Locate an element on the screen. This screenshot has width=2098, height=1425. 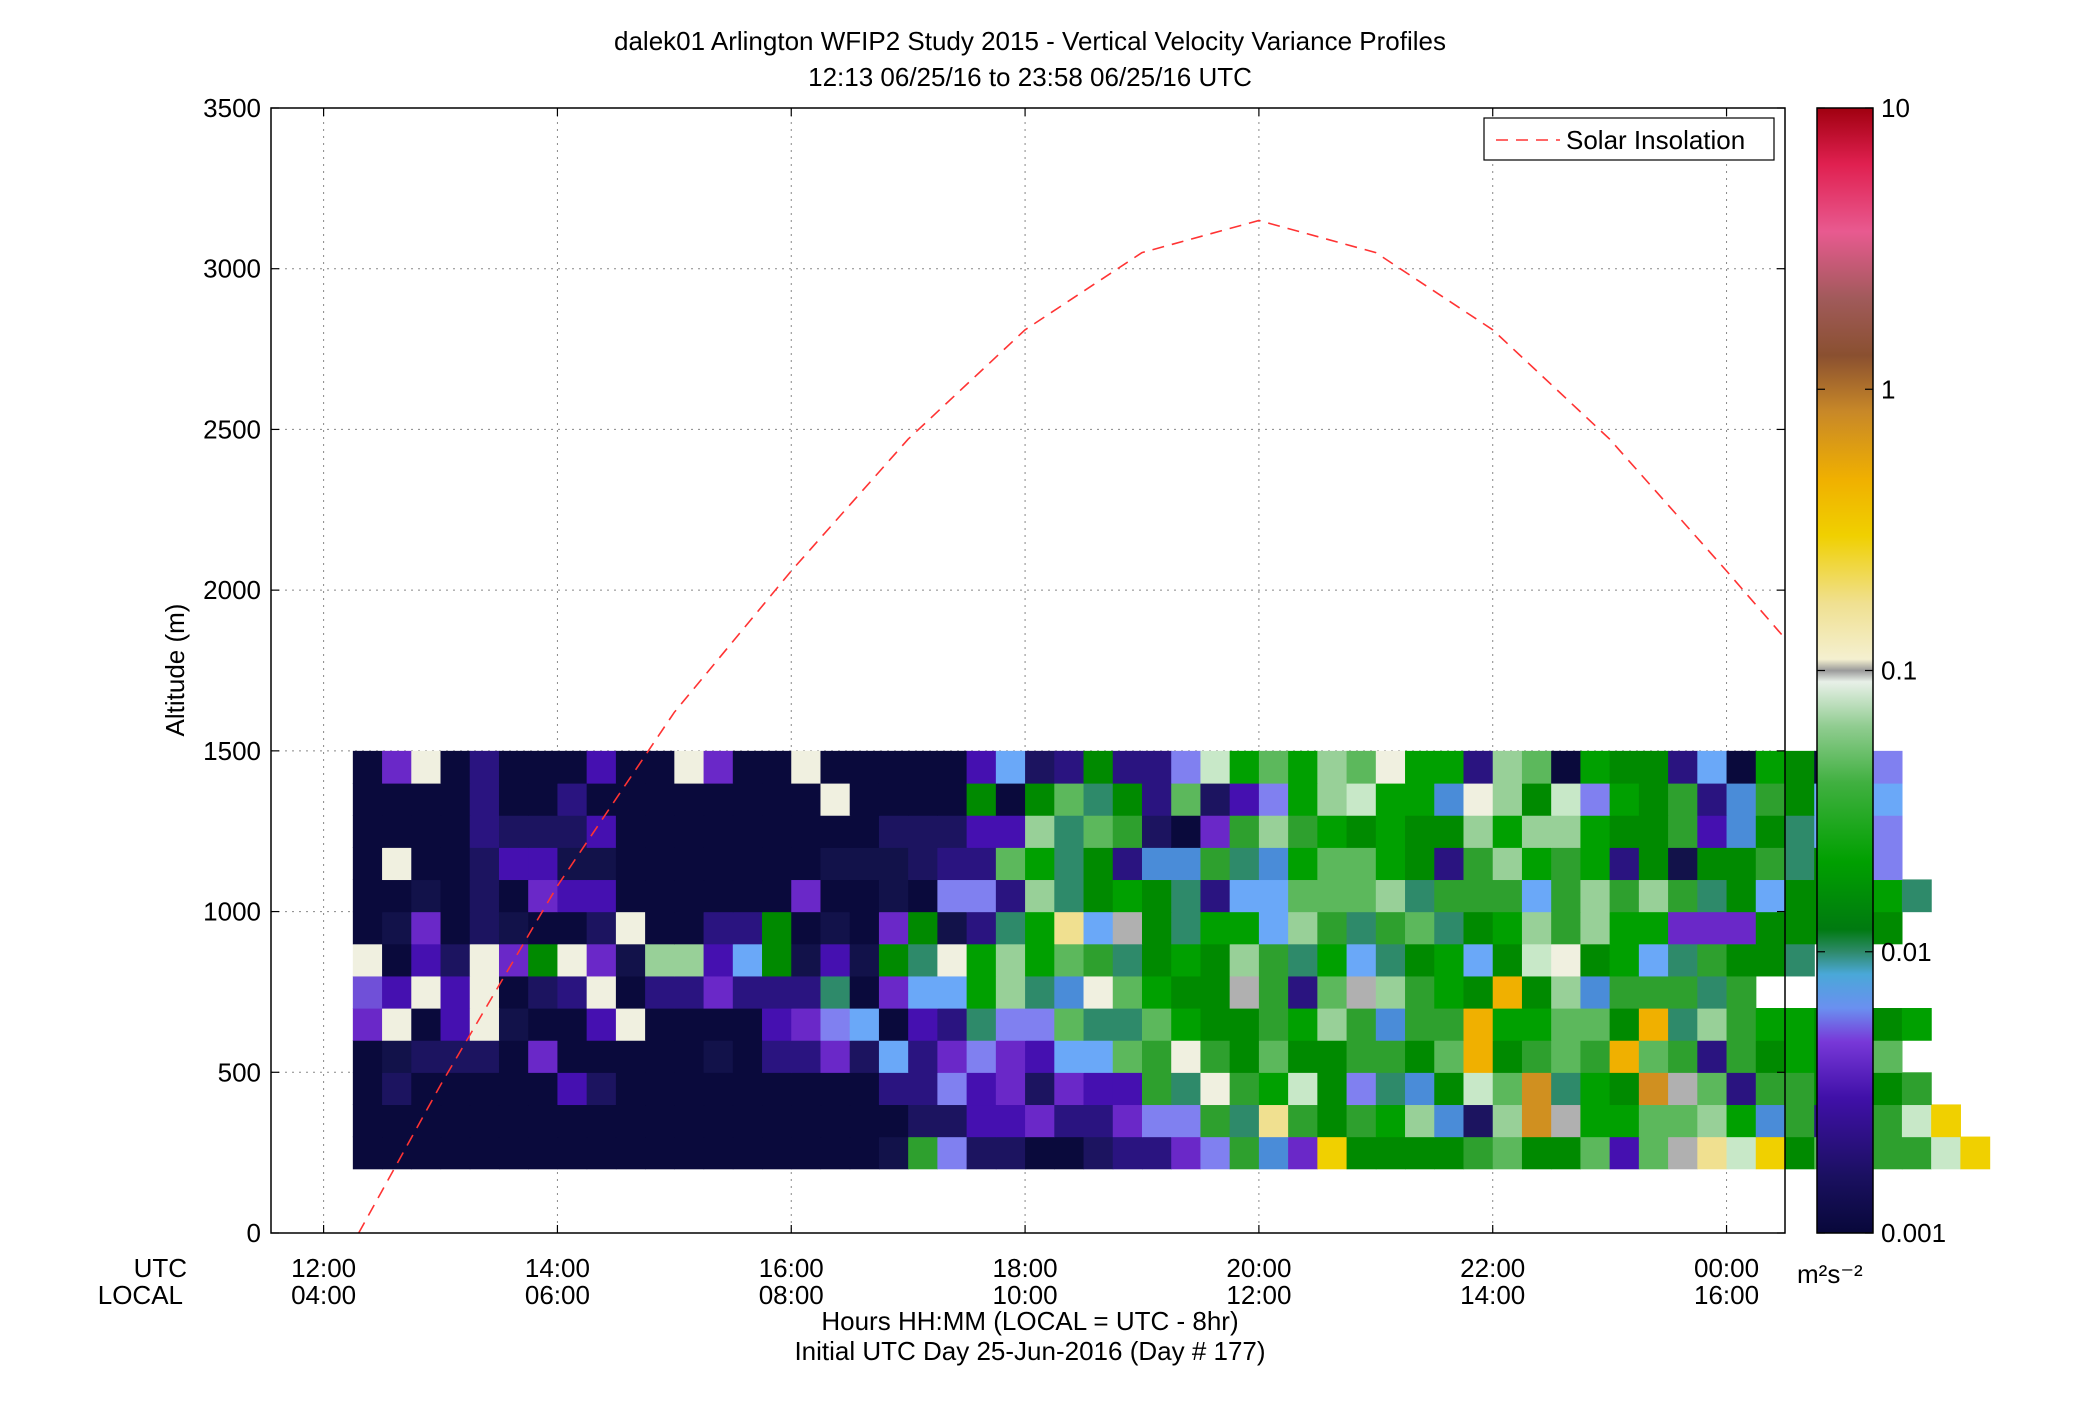
y-tick-label: 2500 is located at coordinates (232, 429).